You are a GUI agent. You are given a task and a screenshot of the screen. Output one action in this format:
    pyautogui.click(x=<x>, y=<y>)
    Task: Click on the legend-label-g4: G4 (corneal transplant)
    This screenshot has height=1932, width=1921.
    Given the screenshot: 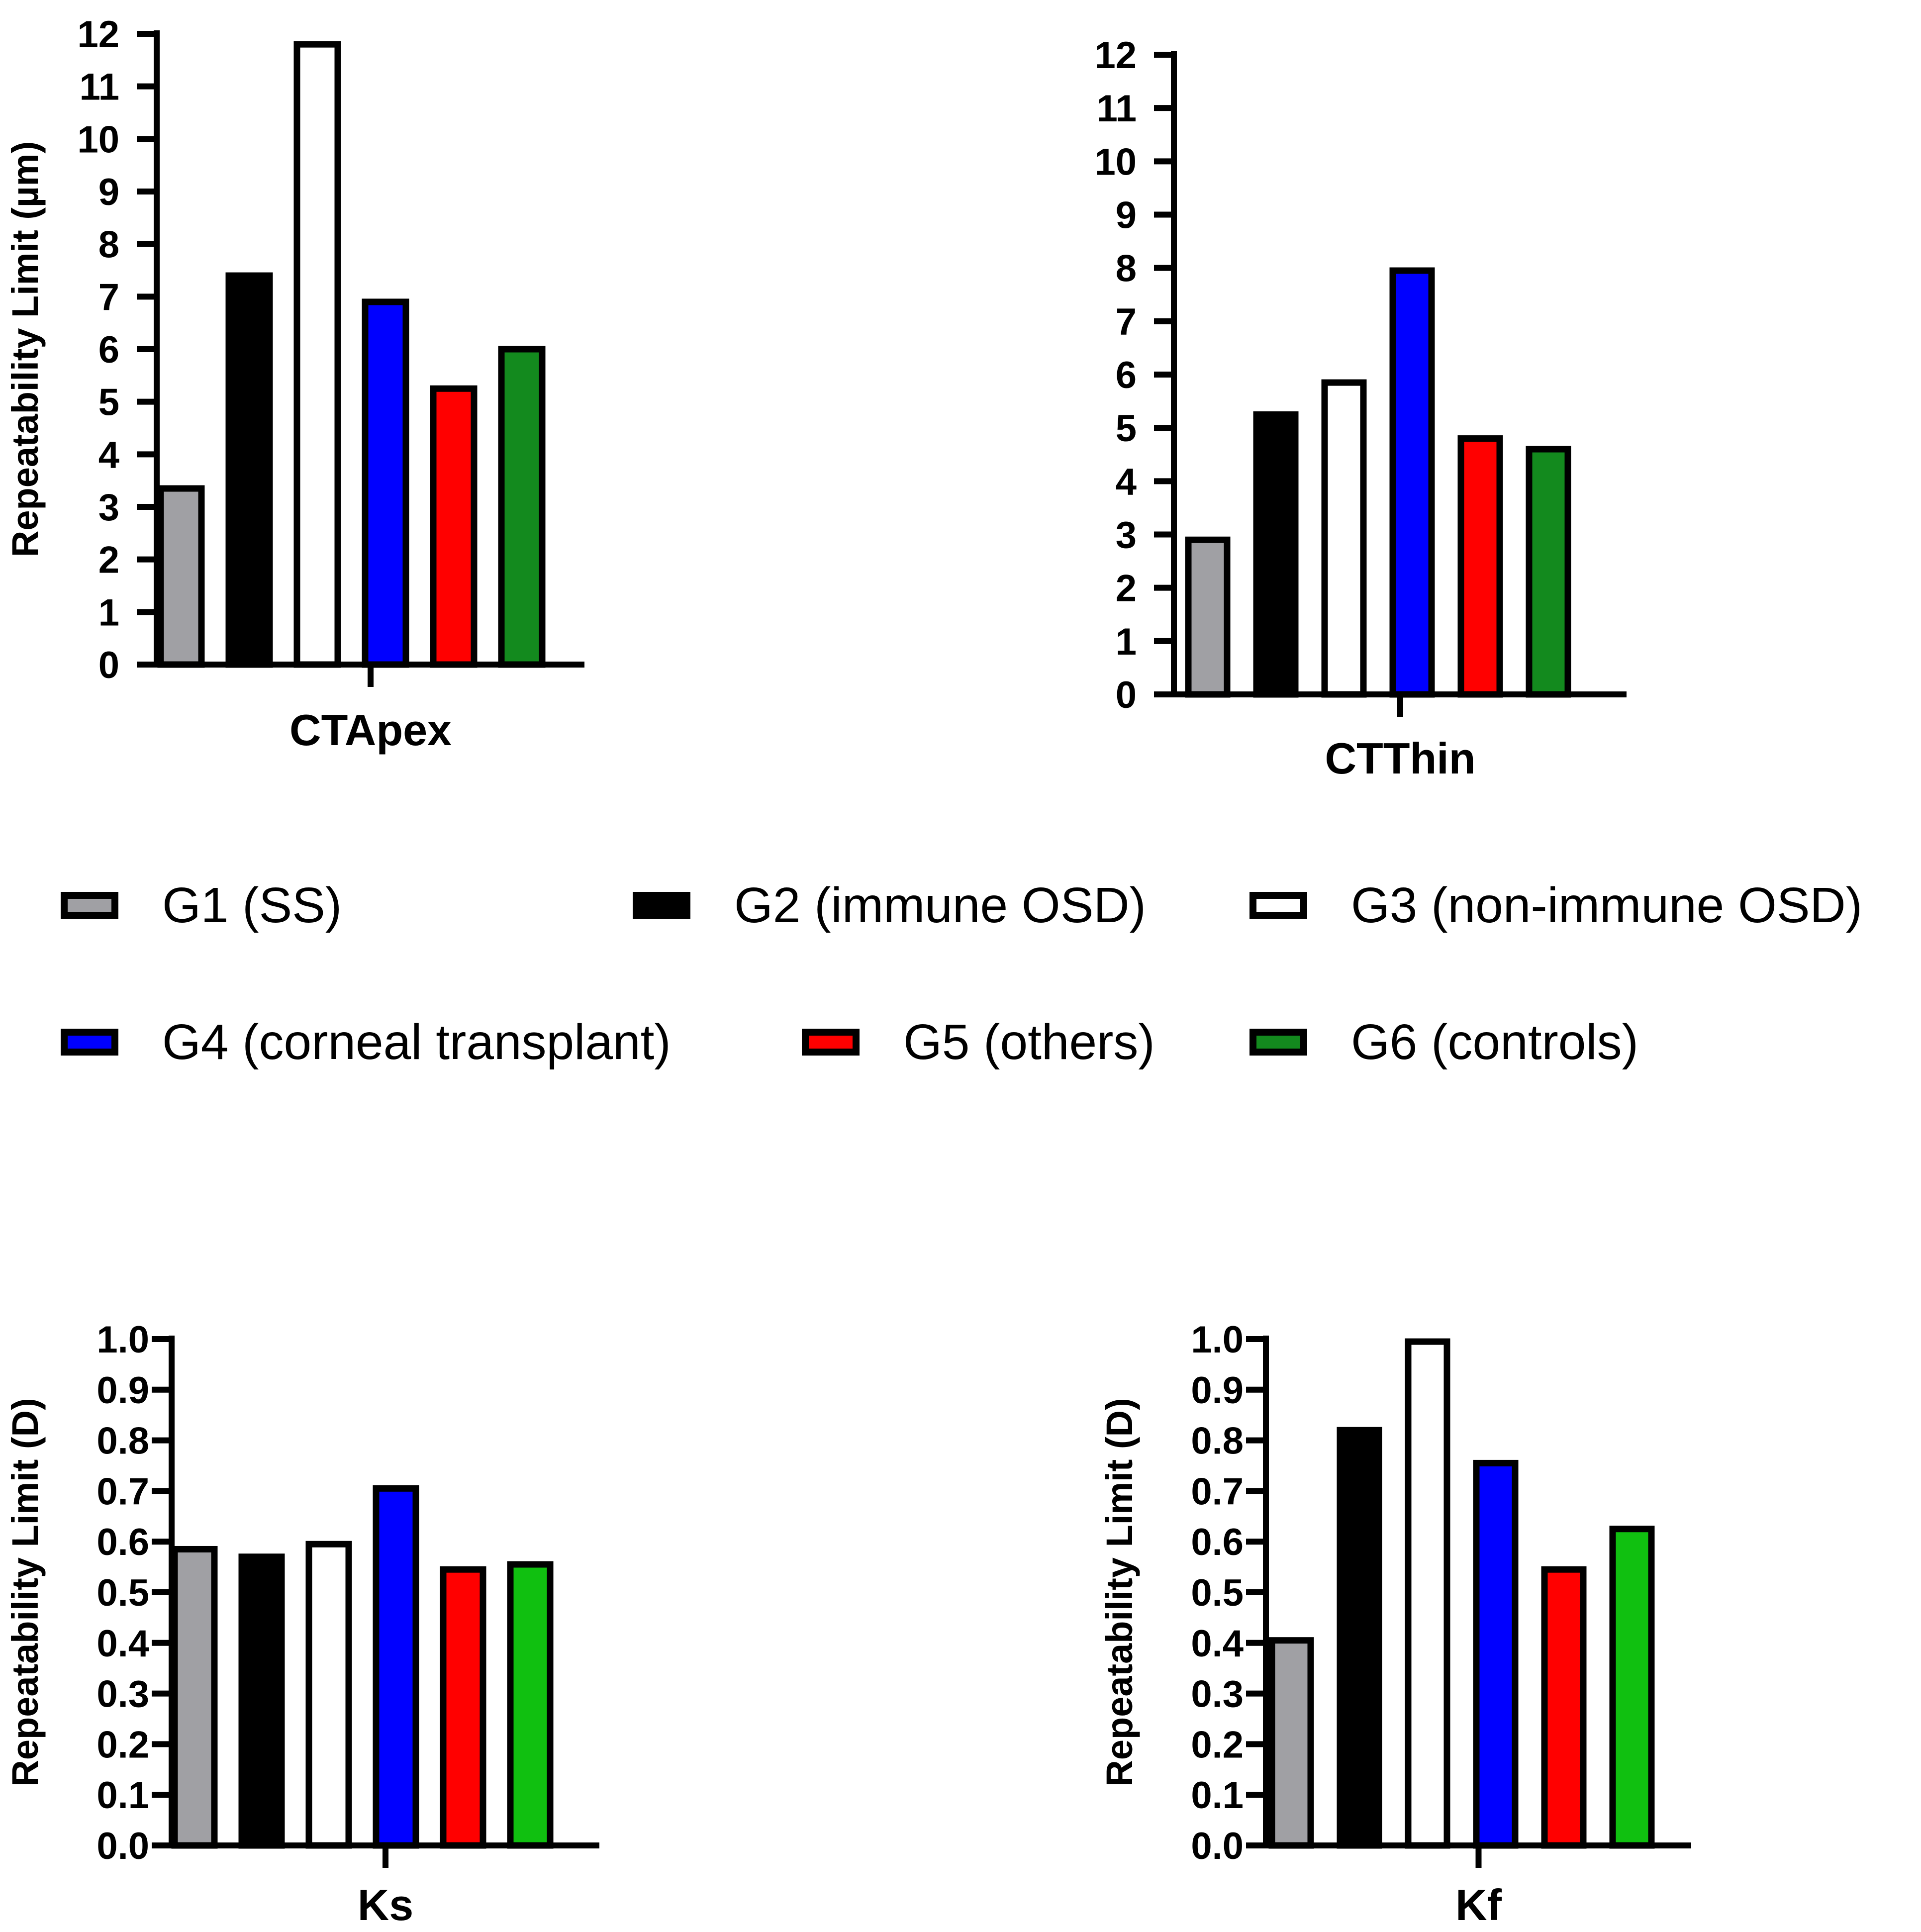 What is the action you would take?
    pyautogui.click(x=416, y=1042)
    